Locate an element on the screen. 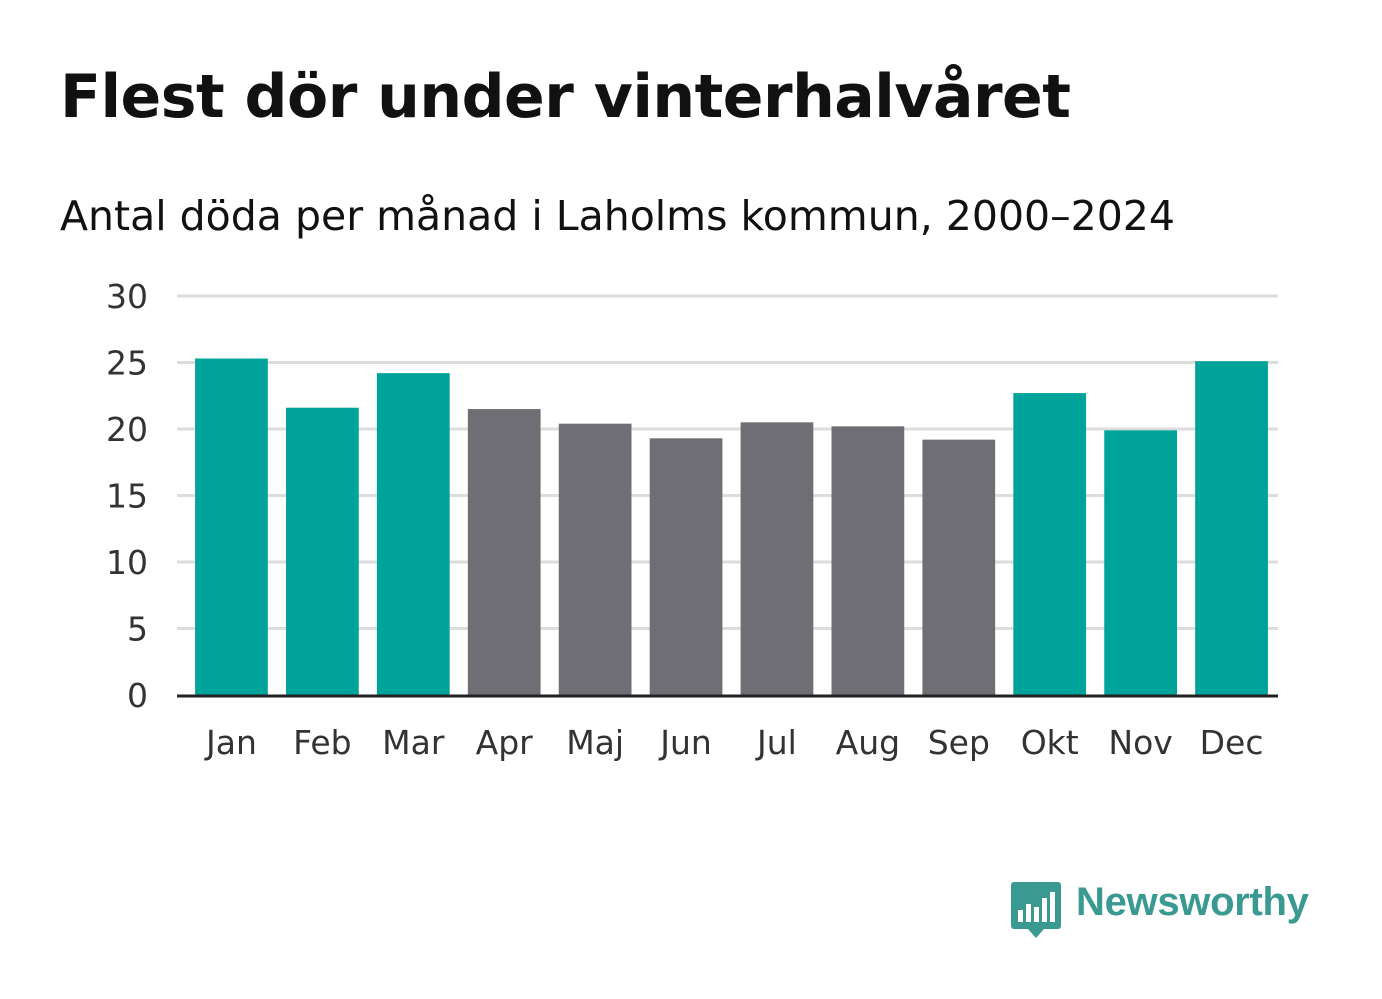 The height and width of the screenshot is (999, 1382). x-tick-label: Jan is located at coordinates (230, 742).